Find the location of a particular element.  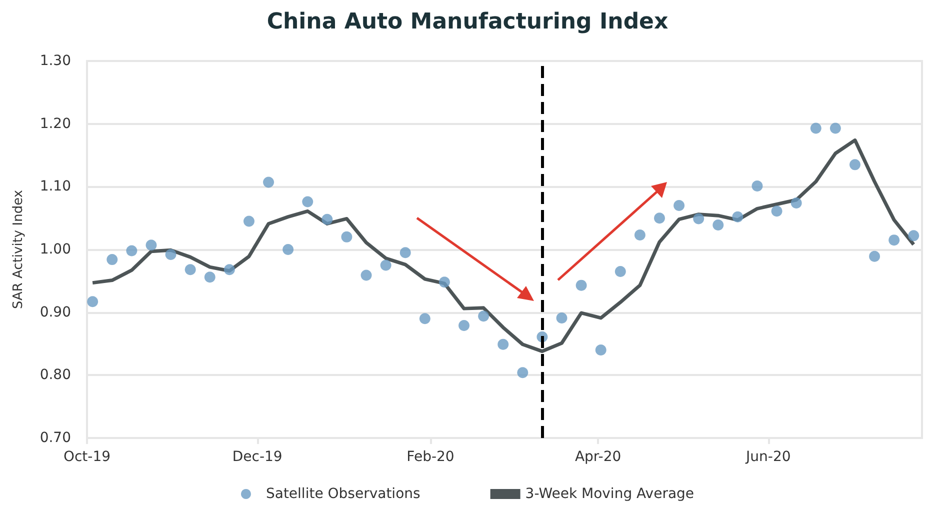

y-tick-label: 1.20 is located at coordinates (55, 124).